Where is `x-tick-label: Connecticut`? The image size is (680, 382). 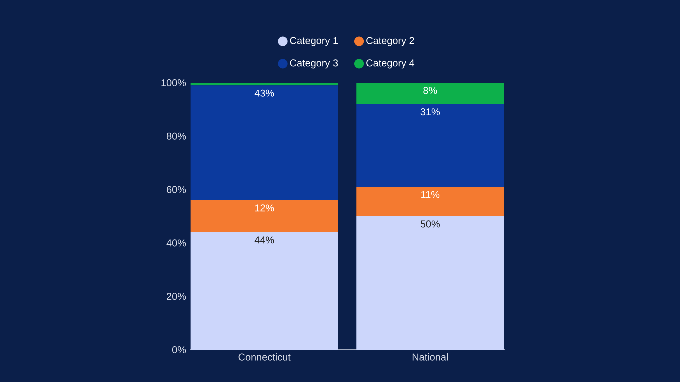
x-tick-label: Connecticut is located at coordinates (264, 357).